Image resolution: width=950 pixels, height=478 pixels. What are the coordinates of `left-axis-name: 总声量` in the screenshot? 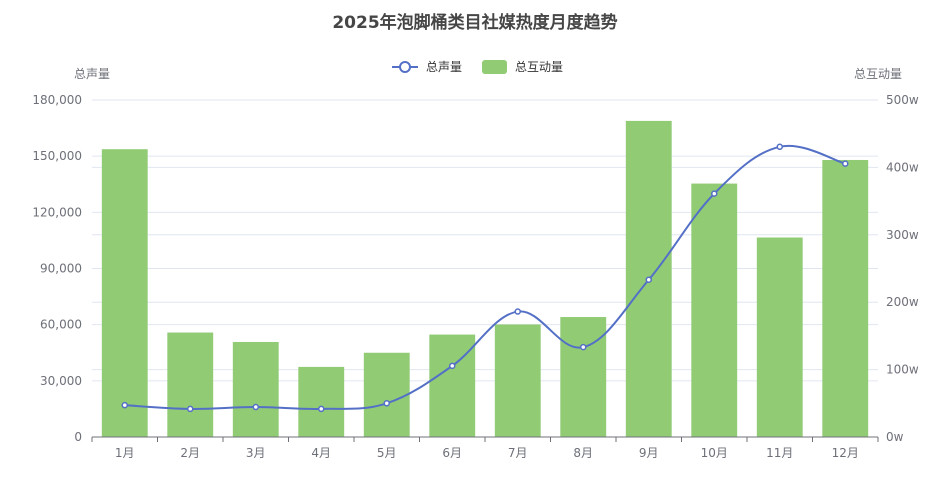 It's located at (92, 74).